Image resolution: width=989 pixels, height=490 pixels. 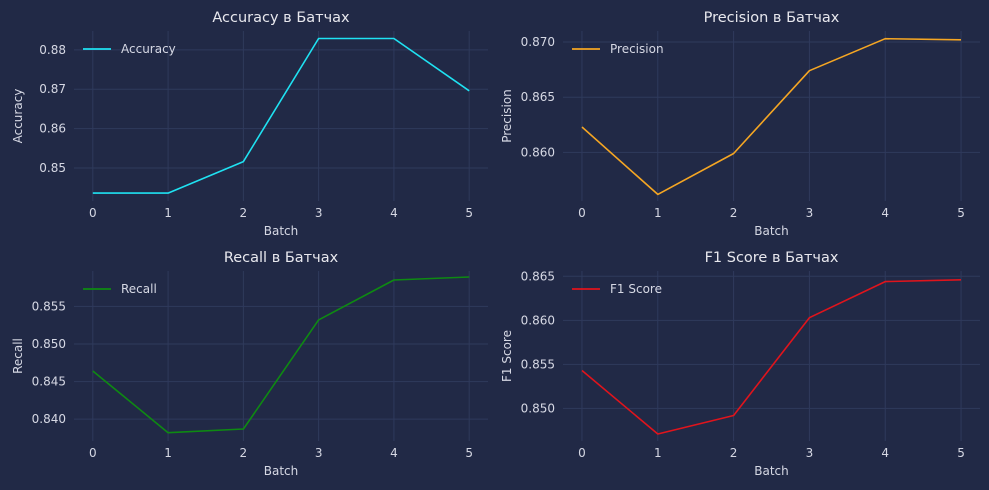 What do you see at coordinates (120, 289) in the screenshot?
I see `legend: Recall` at bounding box center [120, 289].